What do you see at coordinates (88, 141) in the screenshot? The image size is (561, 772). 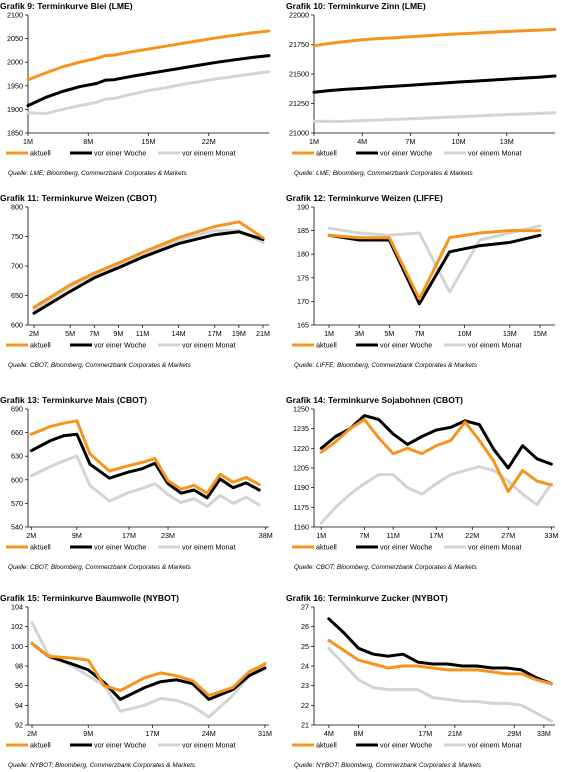 I see `x-tick-label: 8M` at bounding box center [88, 141].